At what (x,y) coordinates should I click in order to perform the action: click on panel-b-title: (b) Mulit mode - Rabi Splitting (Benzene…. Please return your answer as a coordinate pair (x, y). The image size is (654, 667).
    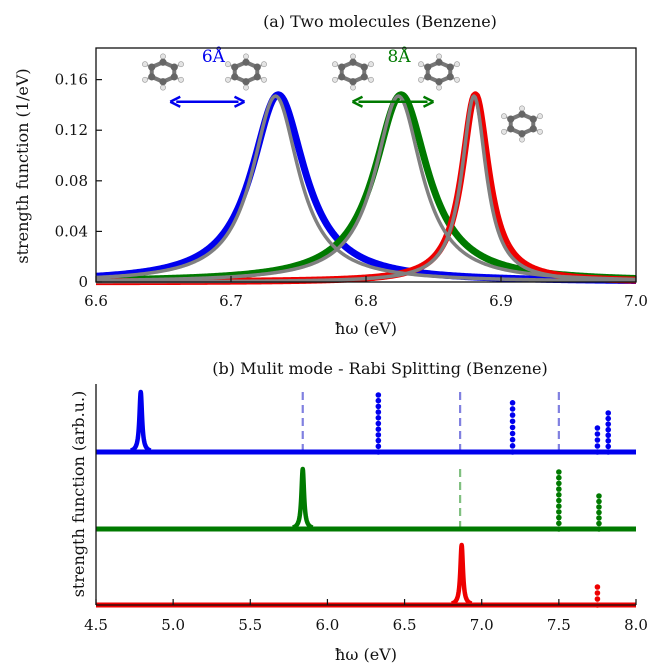
    Looking at the image, I should click on (379, 368).